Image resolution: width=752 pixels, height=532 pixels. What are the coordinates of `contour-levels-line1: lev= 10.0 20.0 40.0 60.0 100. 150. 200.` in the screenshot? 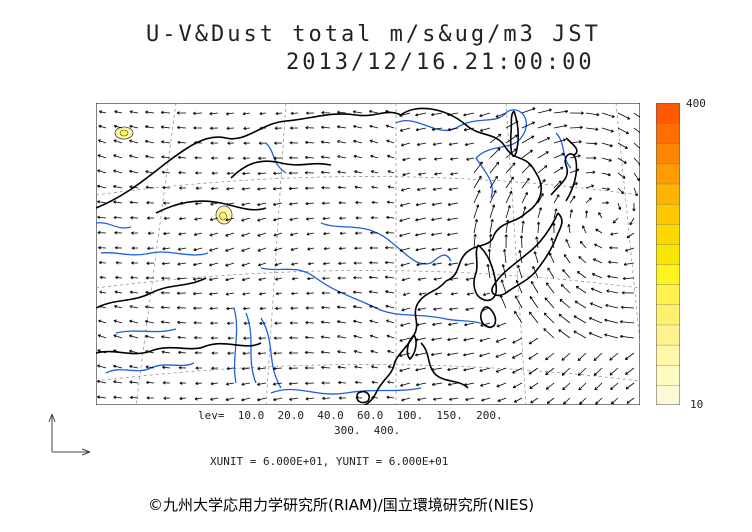 It's located at (350, 415).